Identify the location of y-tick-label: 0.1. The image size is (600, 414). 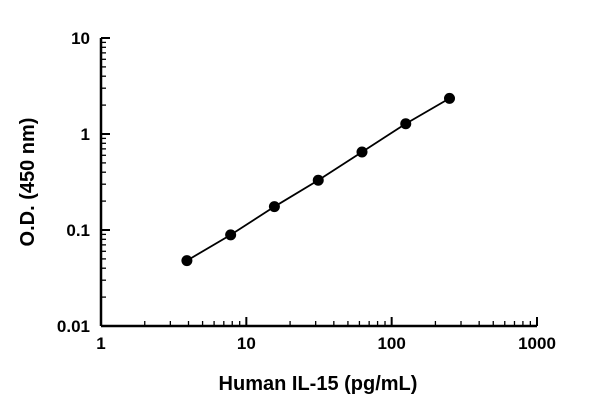
(78, 230).